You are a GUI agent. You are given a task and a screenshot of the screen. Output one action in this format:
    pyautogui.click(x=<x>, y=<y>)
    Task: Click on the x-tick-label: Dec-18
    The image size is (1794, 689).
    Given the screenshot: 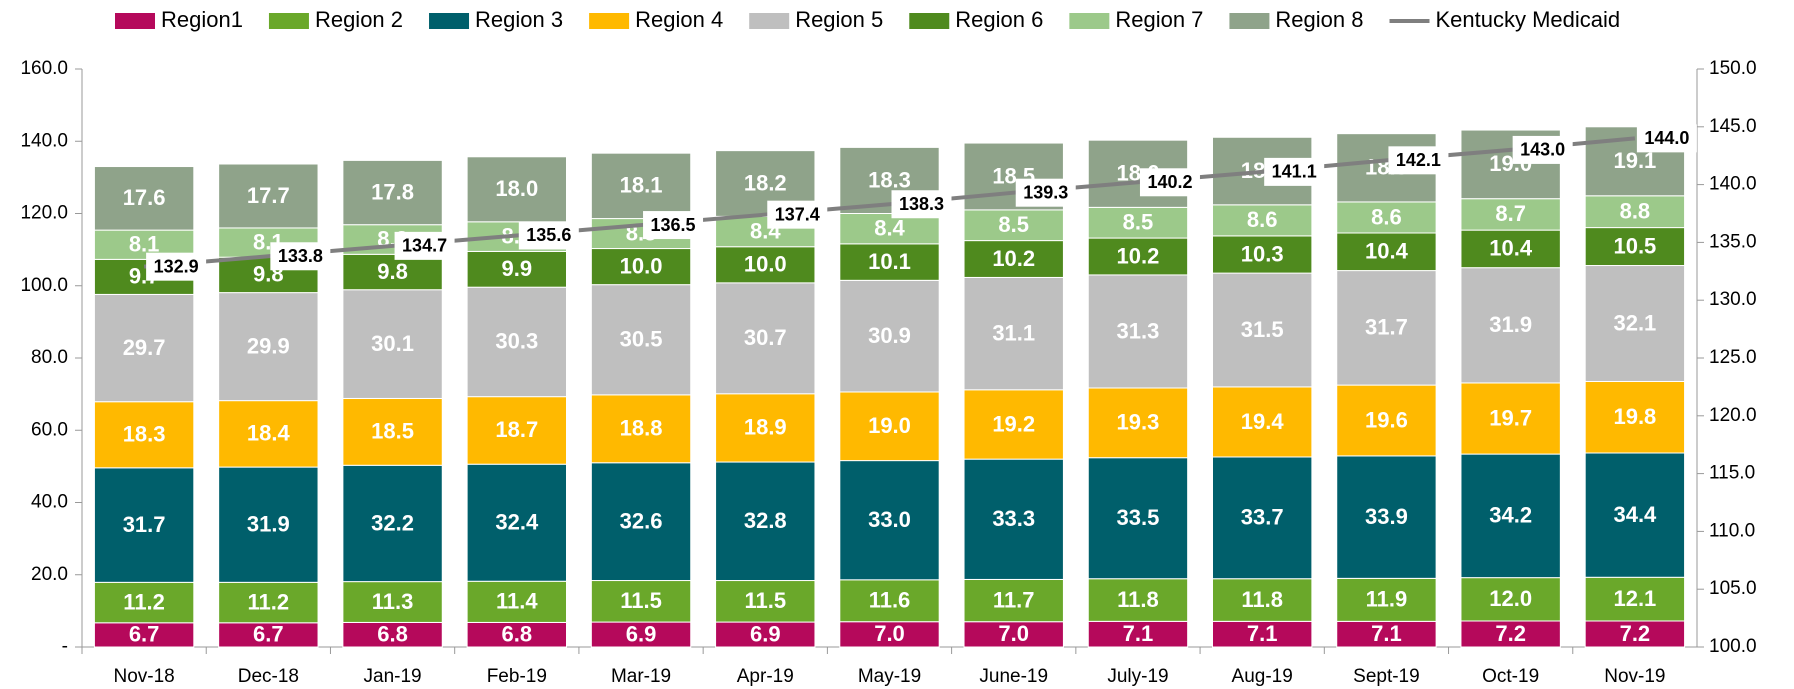 What is the action you would take?
    pyautogui.click(x=268, y=676)
    